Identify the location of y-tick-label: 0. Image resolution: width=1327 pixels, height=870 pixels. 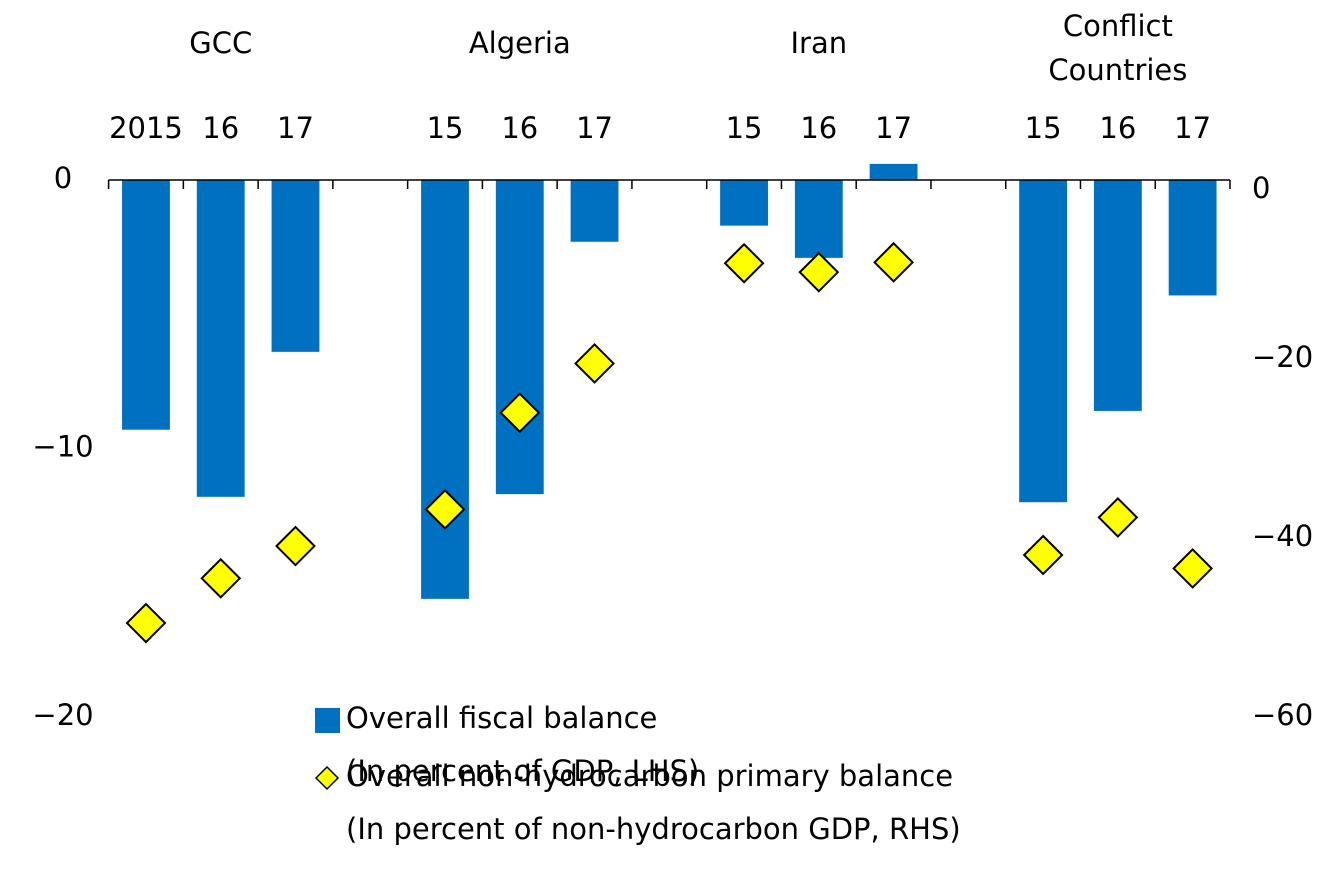
(63, 178).